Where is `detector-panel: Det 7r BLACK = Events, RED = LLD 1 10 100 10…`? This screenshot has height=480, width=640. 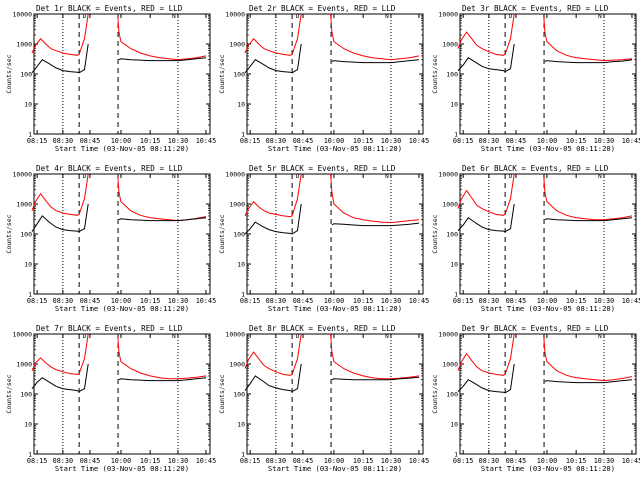 detector-panel: Det 7r BLACK = Events, RED = LLD 1 10 100 10… is located at coordinates (110, 398).